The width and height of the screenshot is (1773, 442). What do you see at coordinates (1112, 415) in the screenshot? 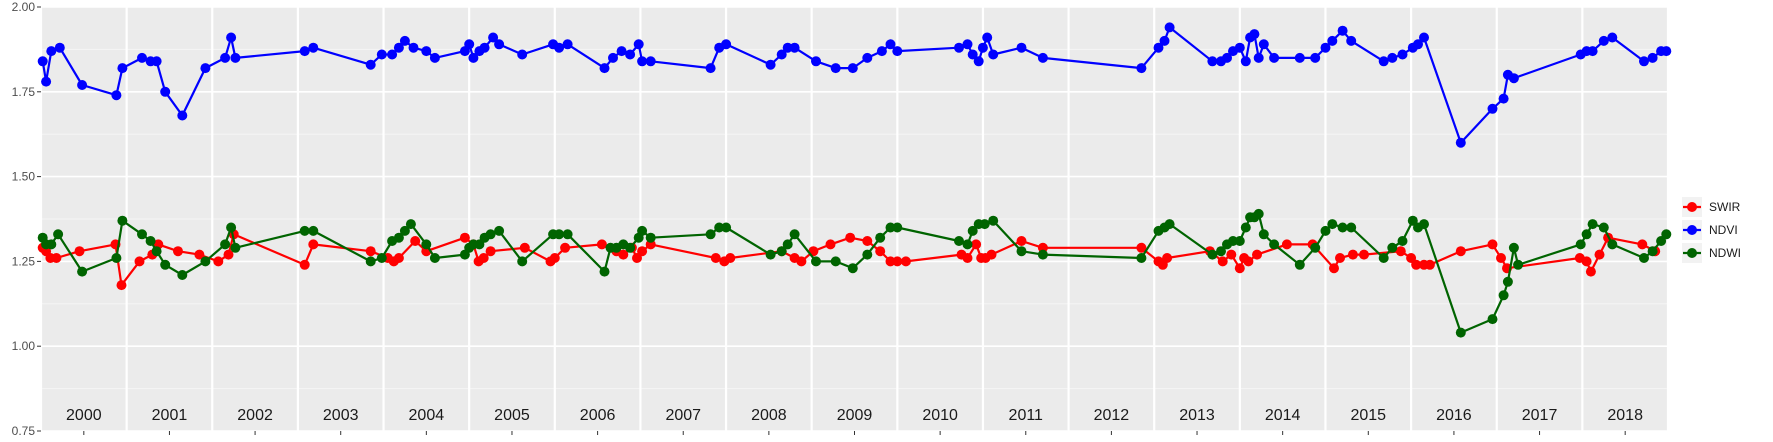
I see `year-label: 2012` at bounding box center [1112, 415].